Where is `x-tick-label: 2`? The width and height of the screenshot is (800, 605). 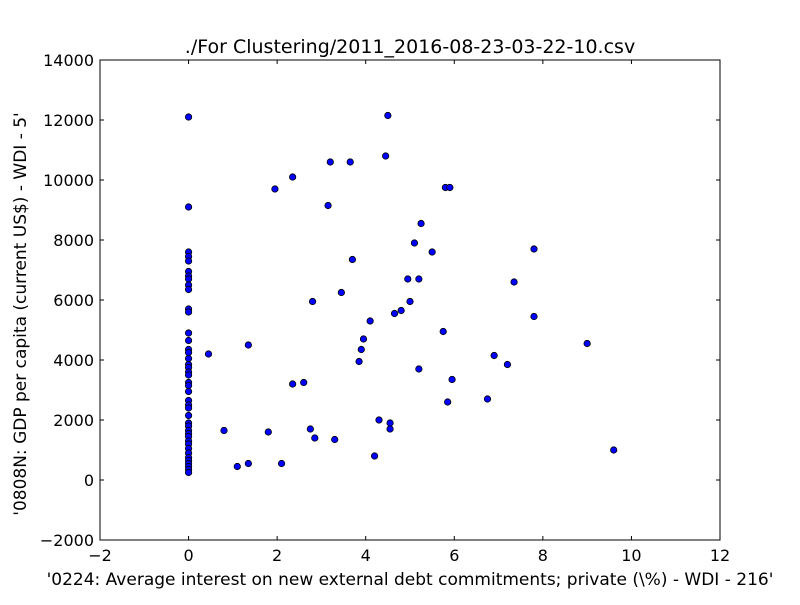
x-tick-label: 2 is located at coordinates (277, 555).